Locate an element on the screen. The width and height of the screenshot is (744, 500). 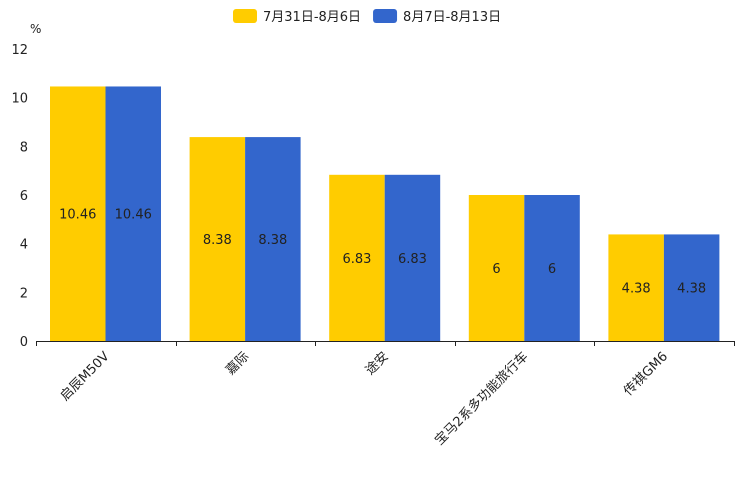
y-axis-unit: % is located at coordinates (35, 29).